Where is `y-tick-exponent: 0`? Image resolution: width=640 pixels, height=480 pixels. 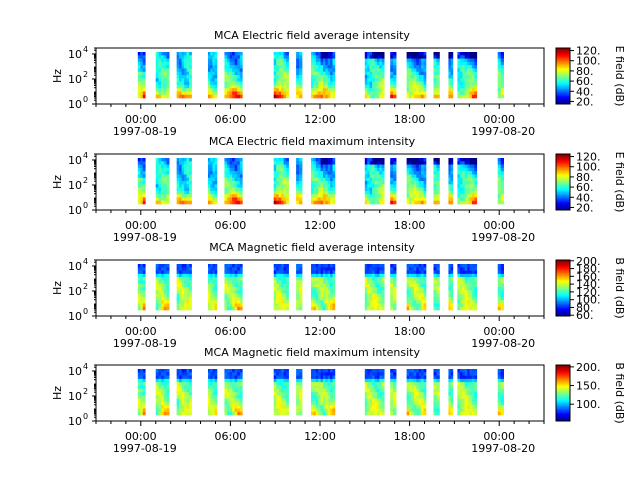
y-tick-exponent: 0 is located at coordinates (85, 205).